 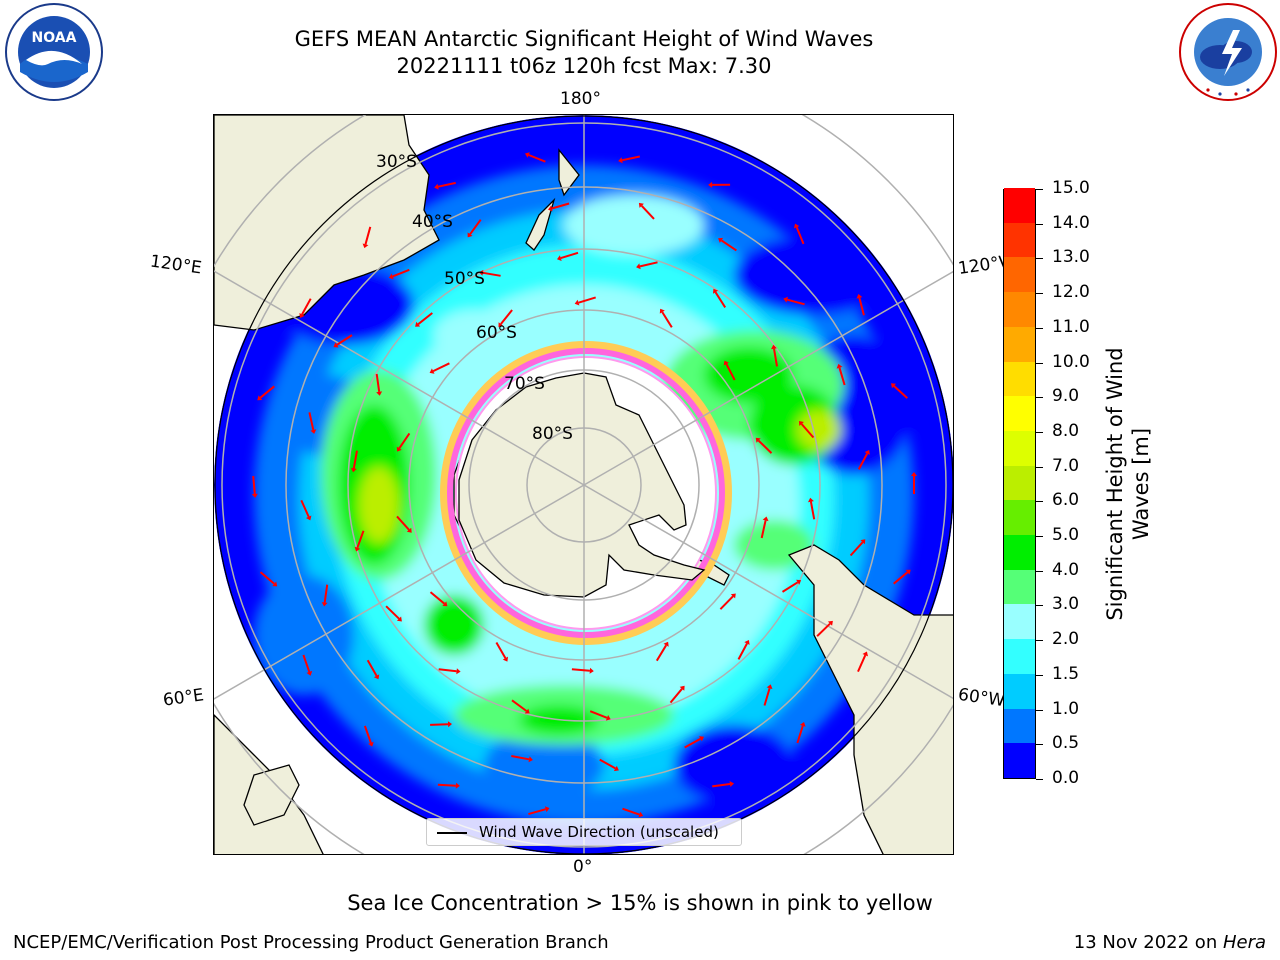 What do you see at coordinates (1071, 188) in the screenshot?
I see `colorbar-tick-label: 15.0` at bounding box center [1071, 188].